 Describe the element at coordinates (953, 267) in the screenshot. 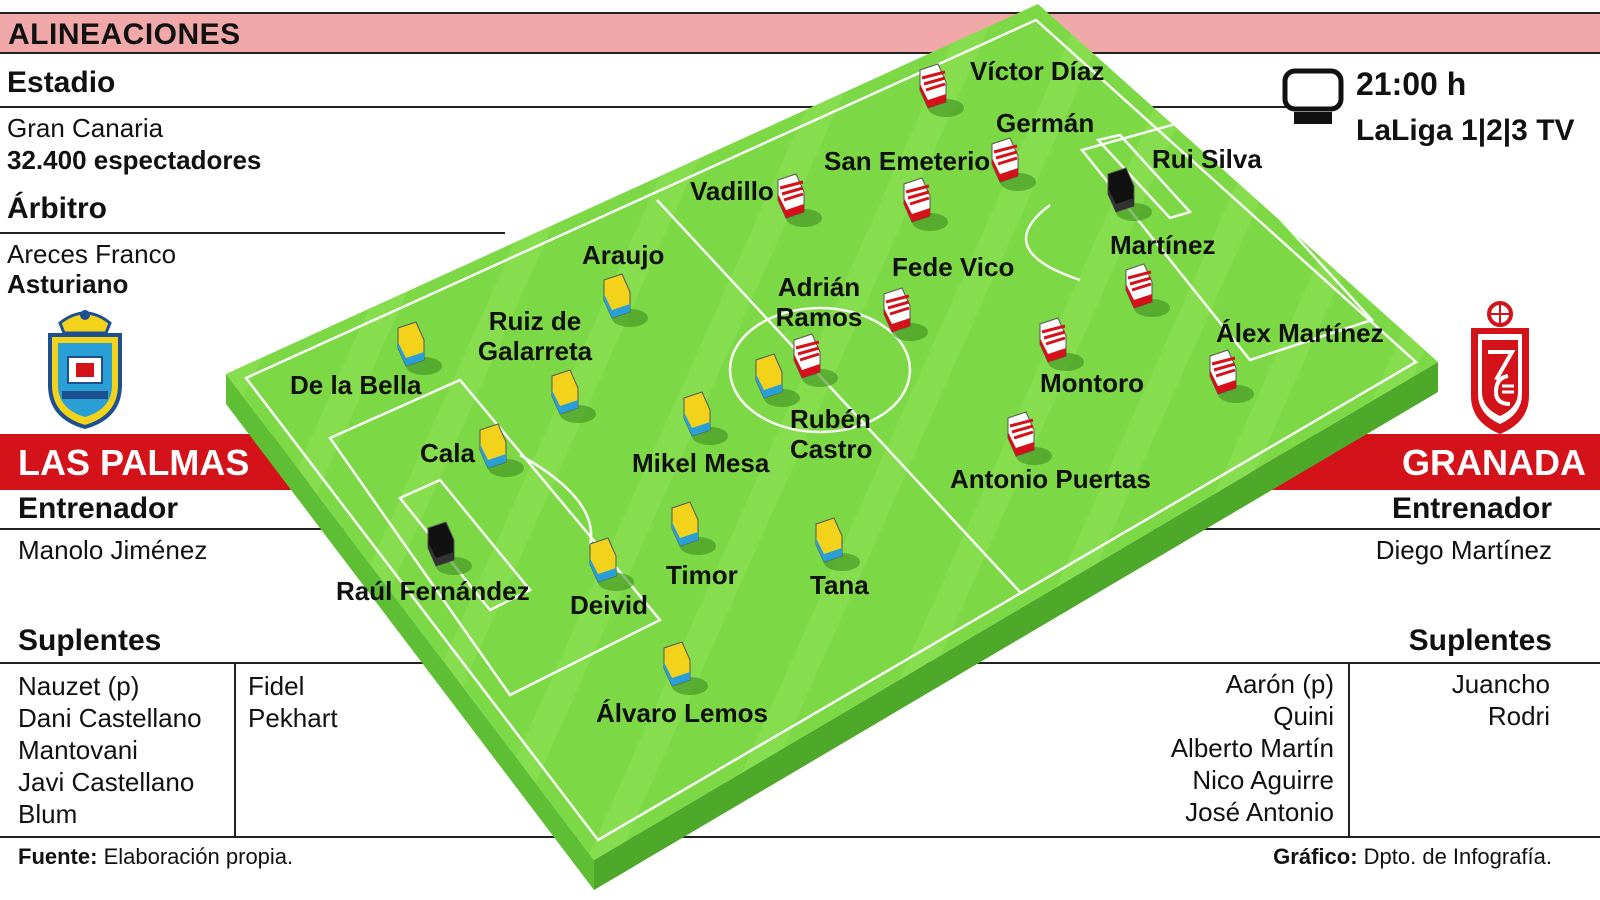

I see `player-label: Fede Vico` at that location.